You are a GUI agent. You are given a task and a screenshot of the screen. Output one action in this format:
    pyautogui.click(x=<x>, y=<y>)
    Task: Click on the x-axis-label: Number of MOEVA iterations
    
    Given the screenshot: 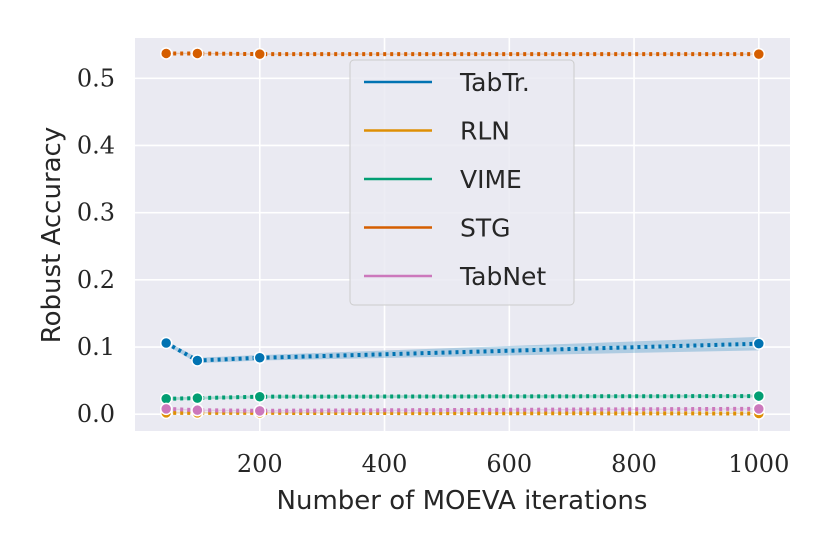 What is the action you would take?
    pyautogui.click(x=462, y=501)
    